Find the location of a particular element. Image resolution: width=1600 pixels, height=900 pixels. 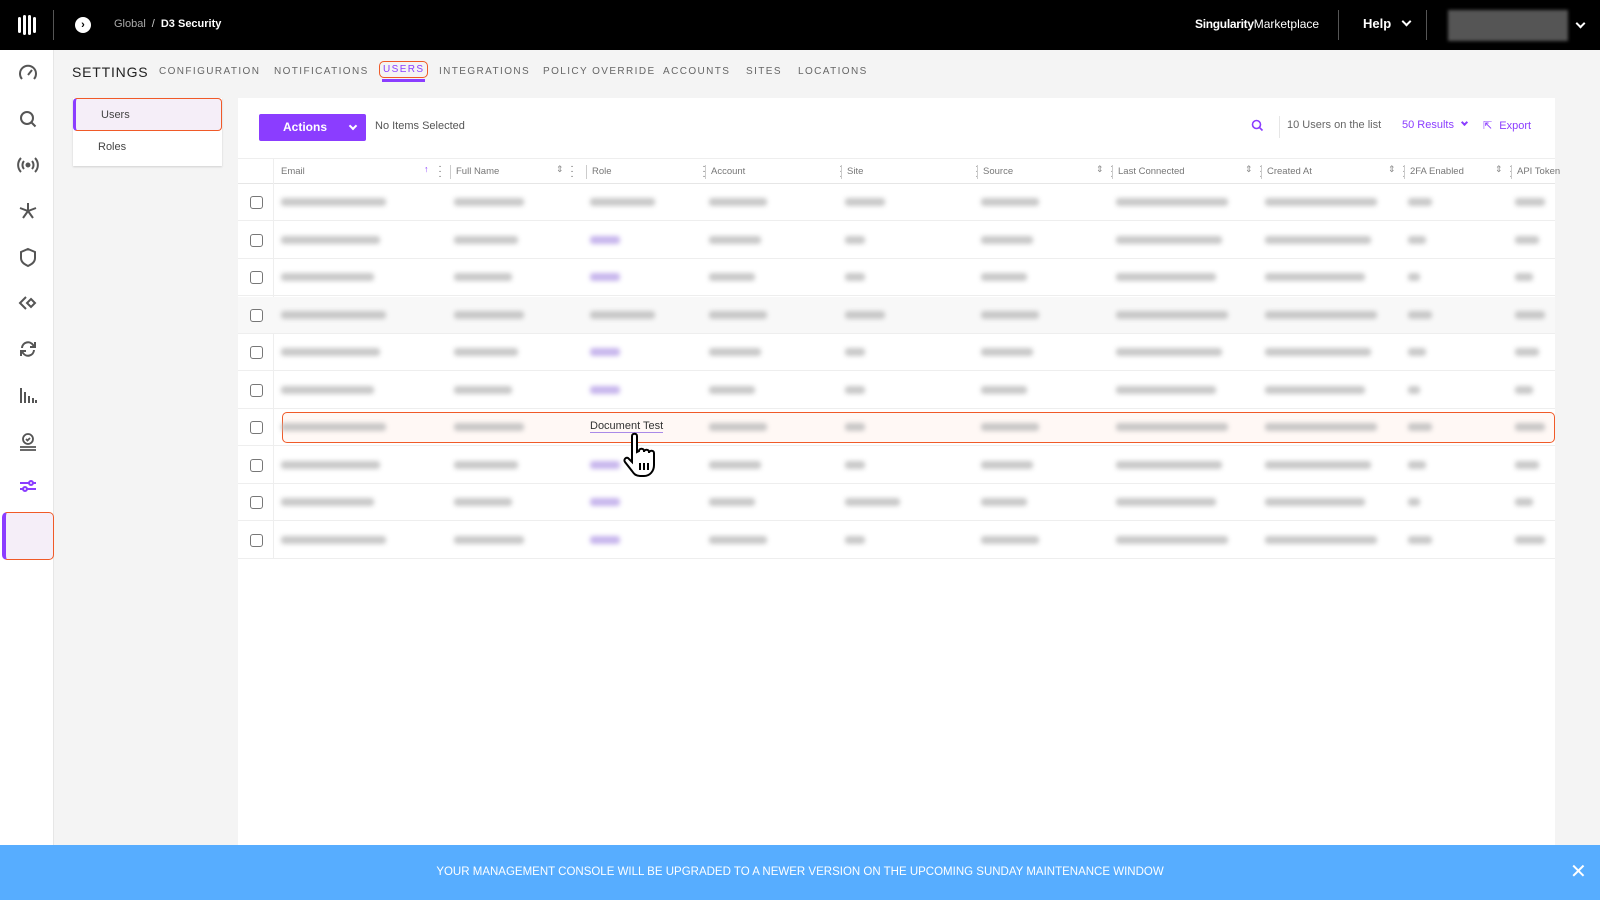

close-icon: ✕ is located at coordinates (1578, 872).